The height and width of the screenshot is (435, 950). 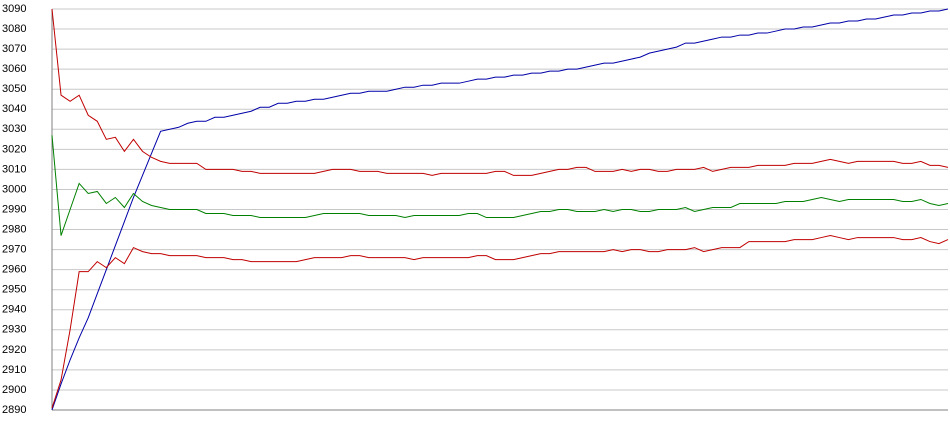 I want to click on y-tick-label: 3010, so click(x=14, y=169).